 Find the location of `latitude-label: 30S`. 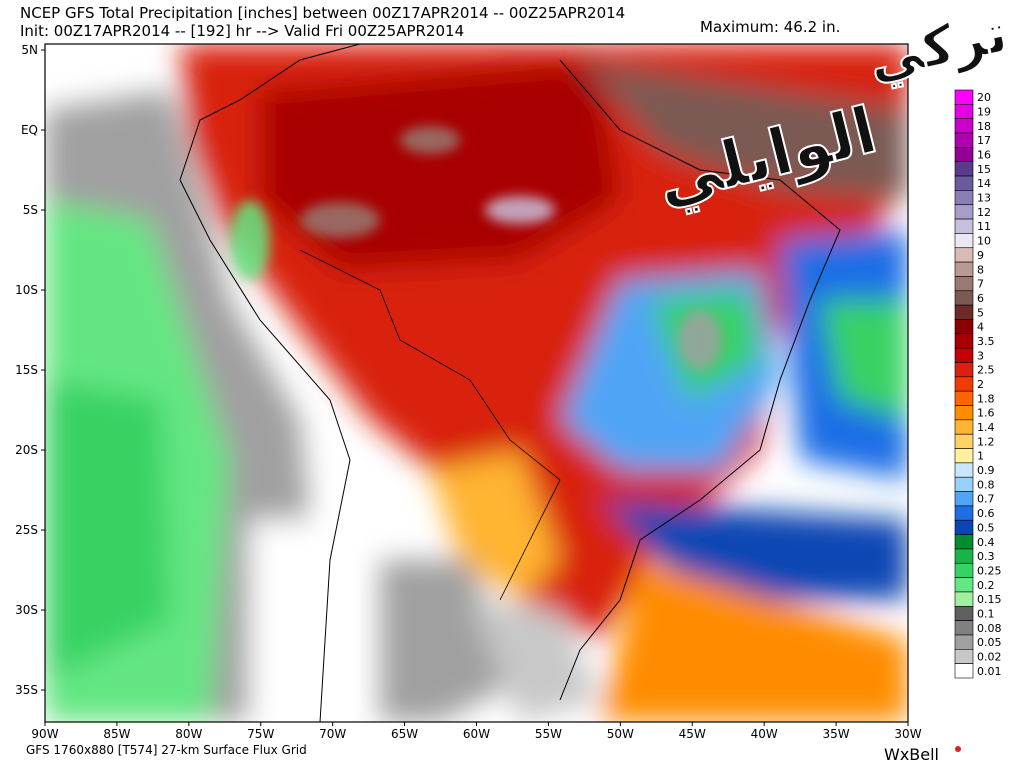

latitude-label: 30S is located at coordinates (26, 610).